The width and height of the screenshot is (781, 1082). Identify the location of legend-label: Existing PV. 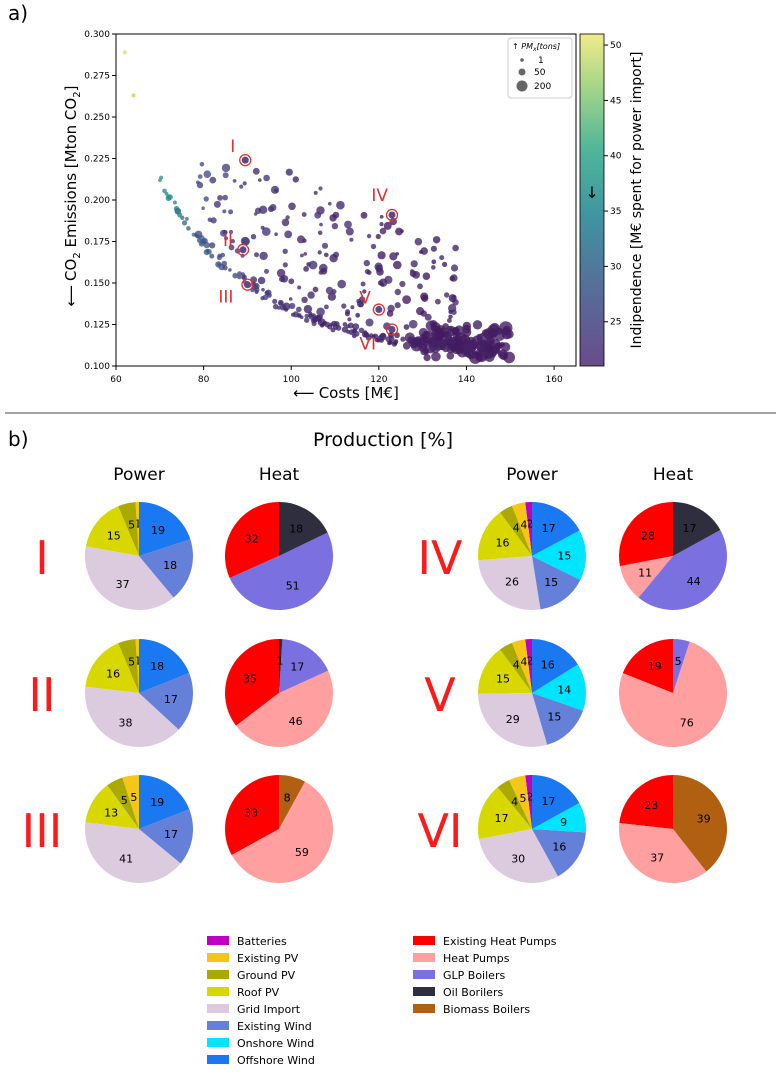
(268, 958).